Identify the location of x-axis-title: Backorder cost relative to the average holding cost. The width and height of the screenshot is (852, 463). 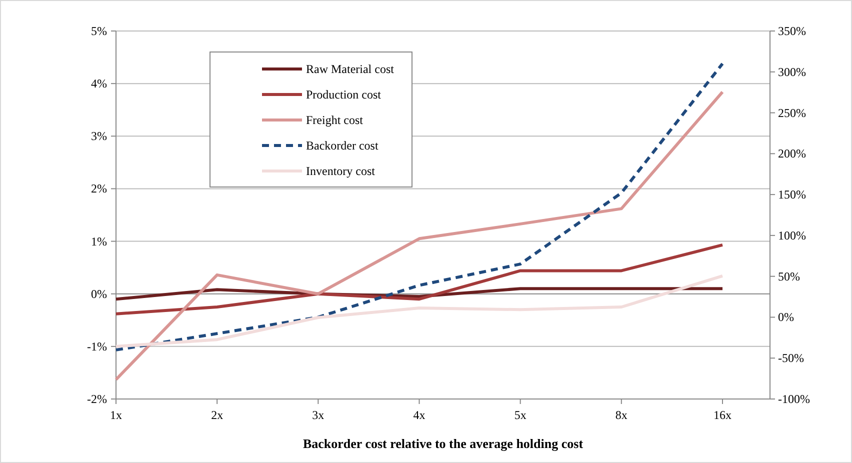
(443, 443).